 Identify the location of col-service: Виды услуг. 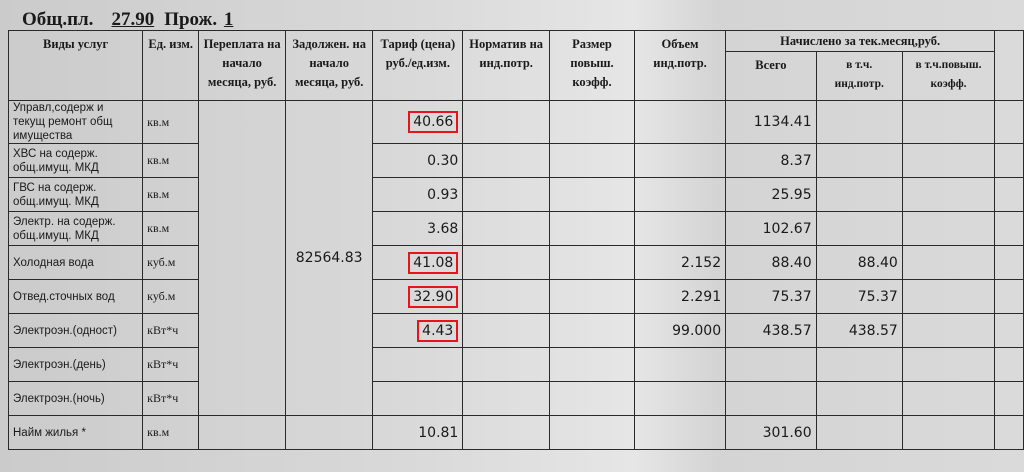
(75, 65).